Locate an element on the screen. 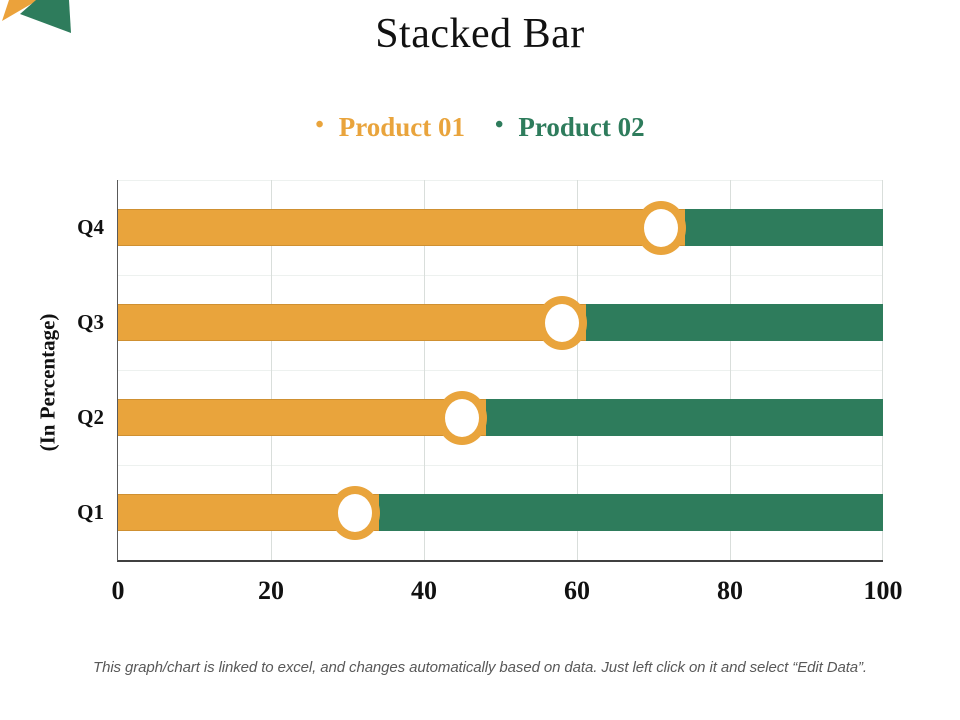 The width and height of the screenshot is (960, 720). x-tick-label: 60 is located at coordinates (577, 590).